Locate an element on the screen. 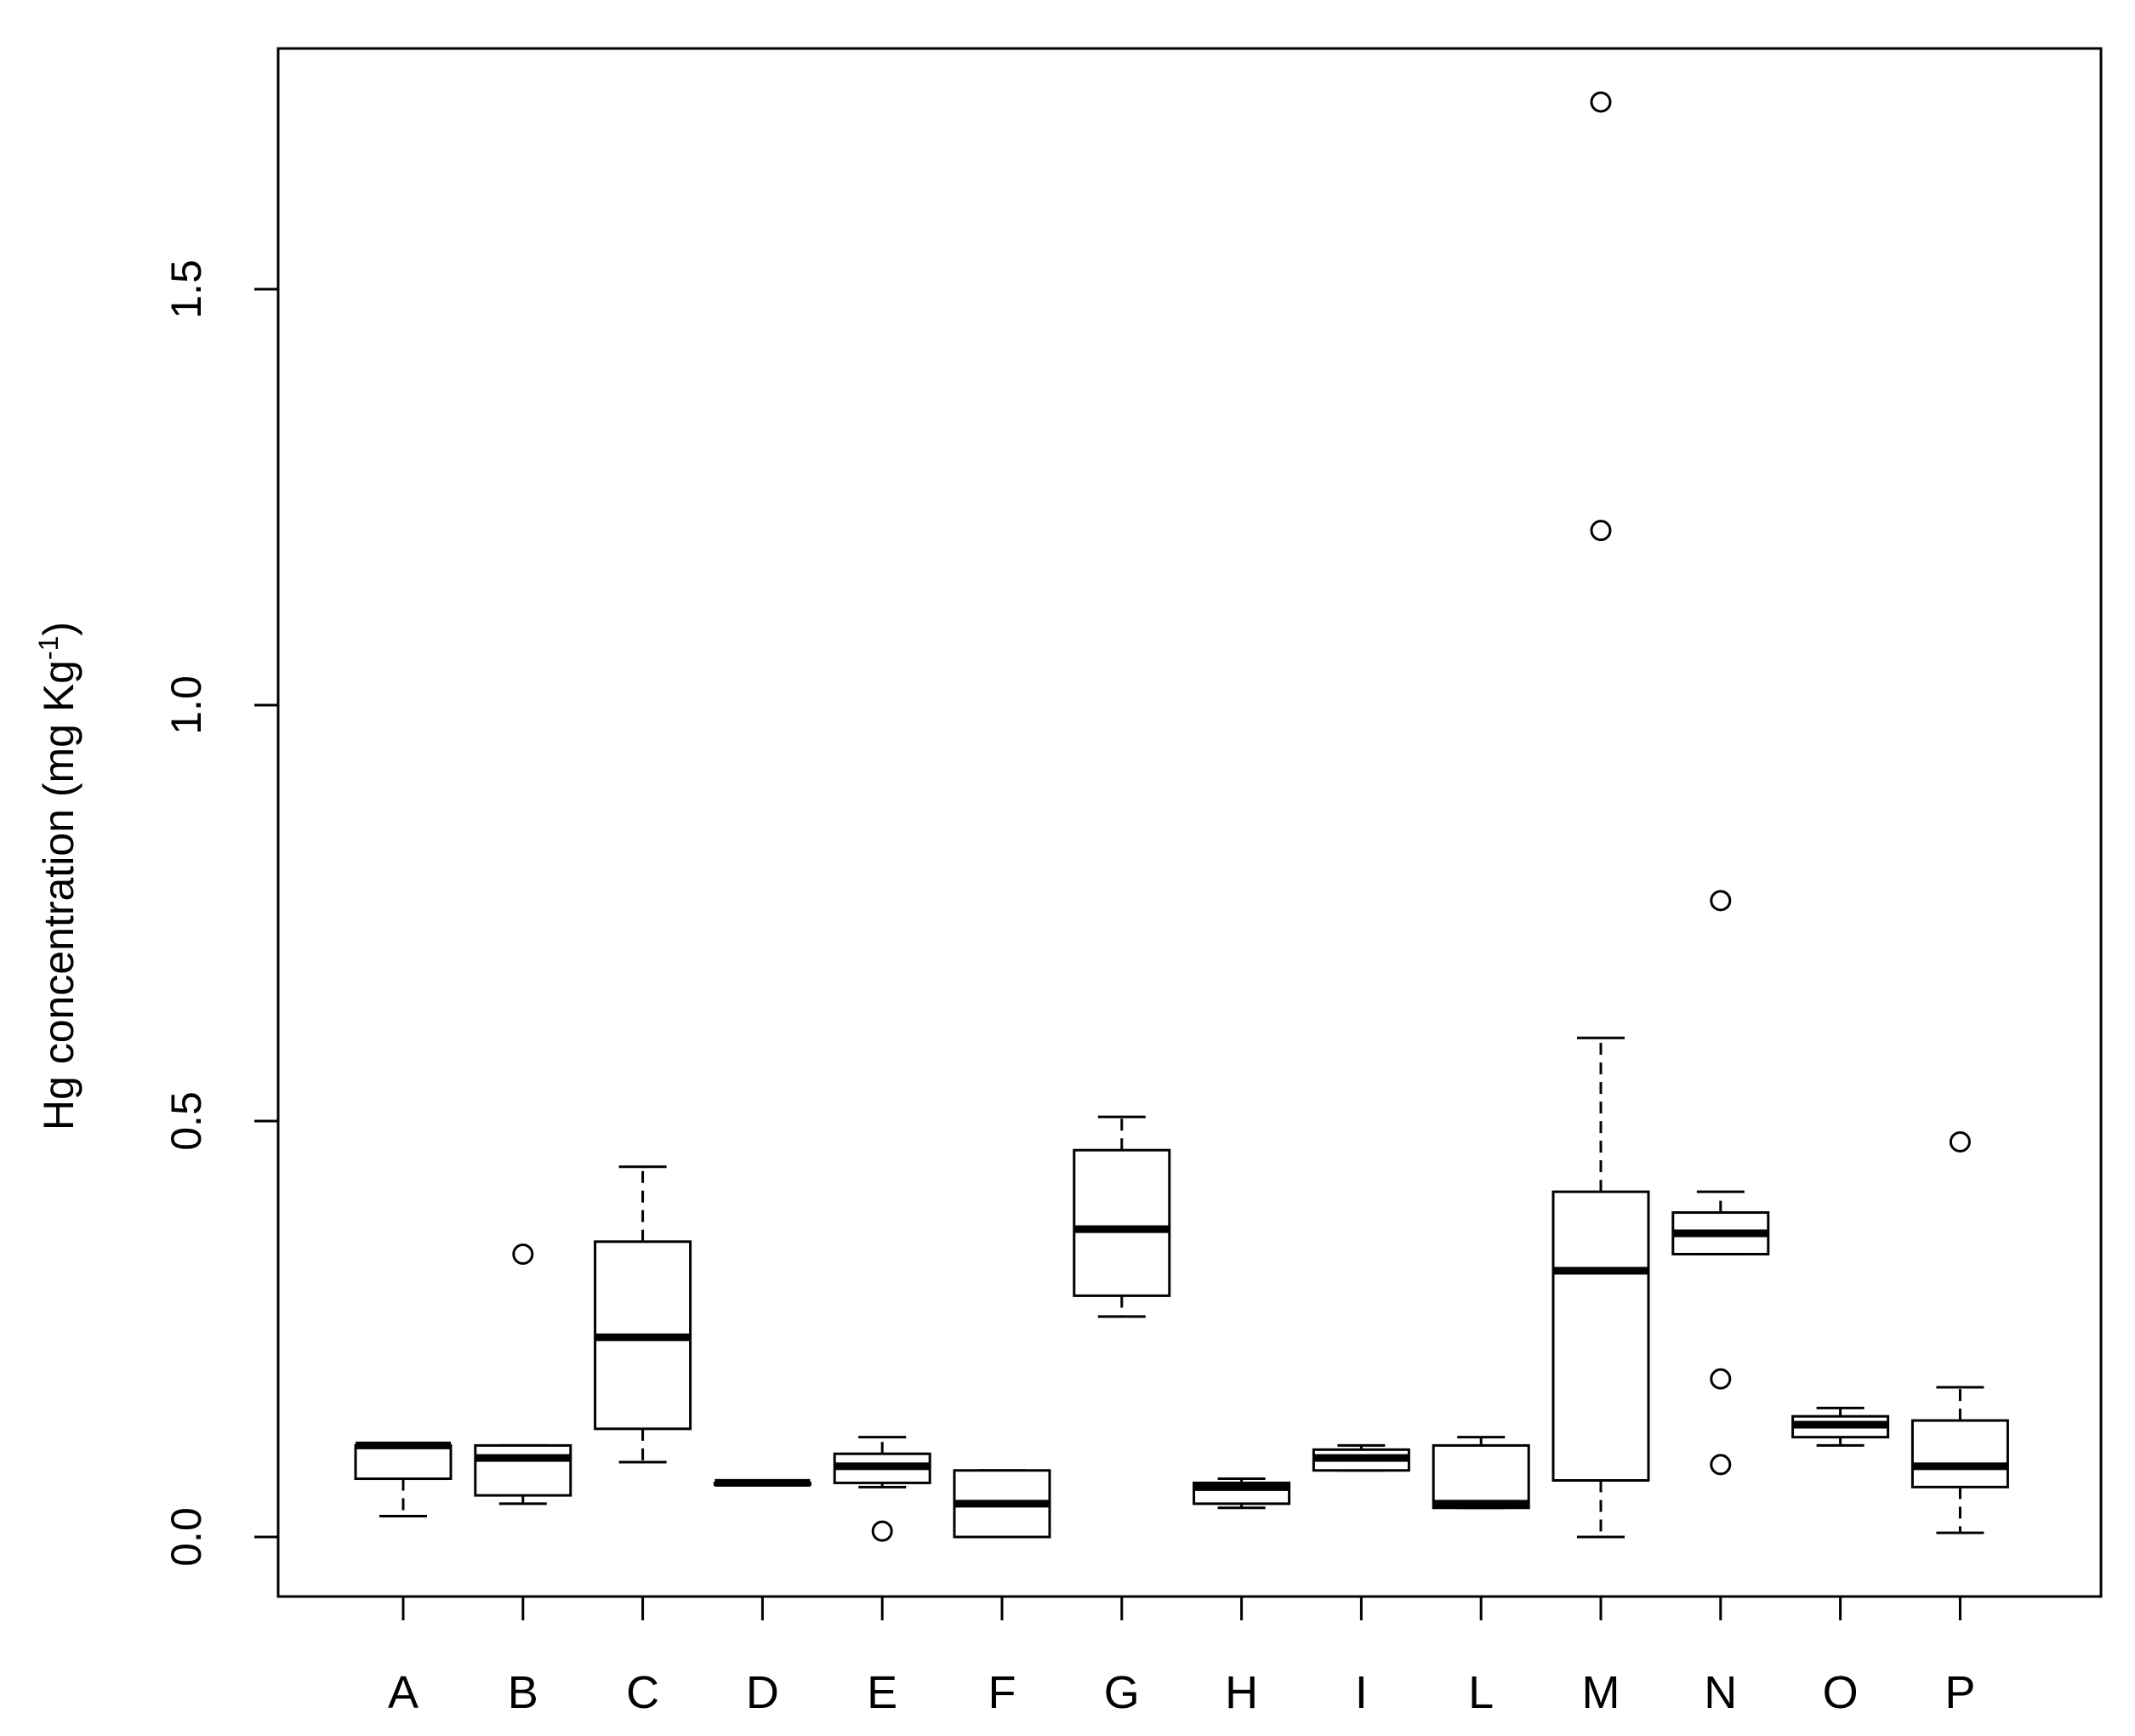  box-a-box is located at coordinates (403, 1462).